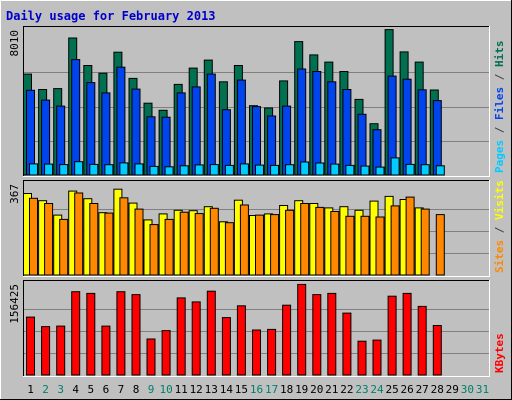 The width and height of the screenshot is (512, 400). What do you see at coordinates (271, 389) in the screenshot?
I see `day-label-17: 17` at bounding box center [271, 389].